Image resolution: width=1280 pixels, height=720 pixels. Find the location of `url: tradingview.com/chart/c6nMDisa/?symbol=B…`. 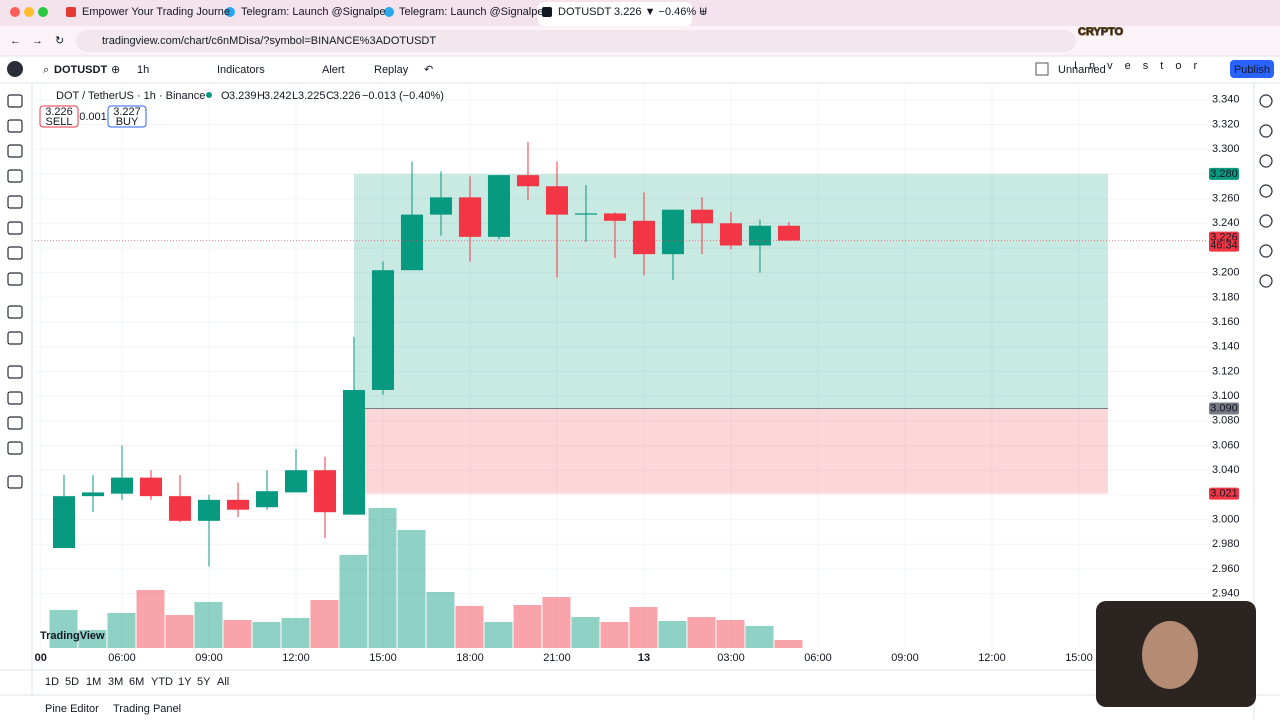

url: tradingview.com/chart/c6nMDisa/?symbol=B… is located at coordinates (269, 41).